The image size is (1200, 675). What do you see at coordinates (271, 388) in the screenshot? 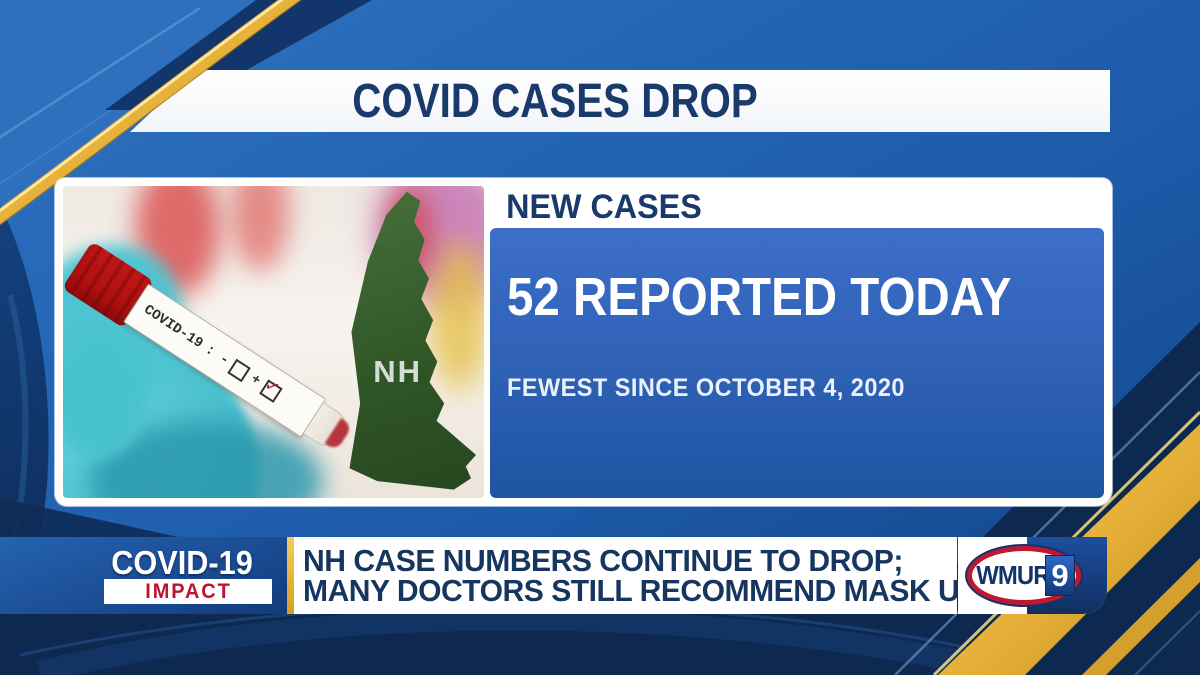
I see `checkbox-checked-icon: ✓` at bounding box center [271, 388].